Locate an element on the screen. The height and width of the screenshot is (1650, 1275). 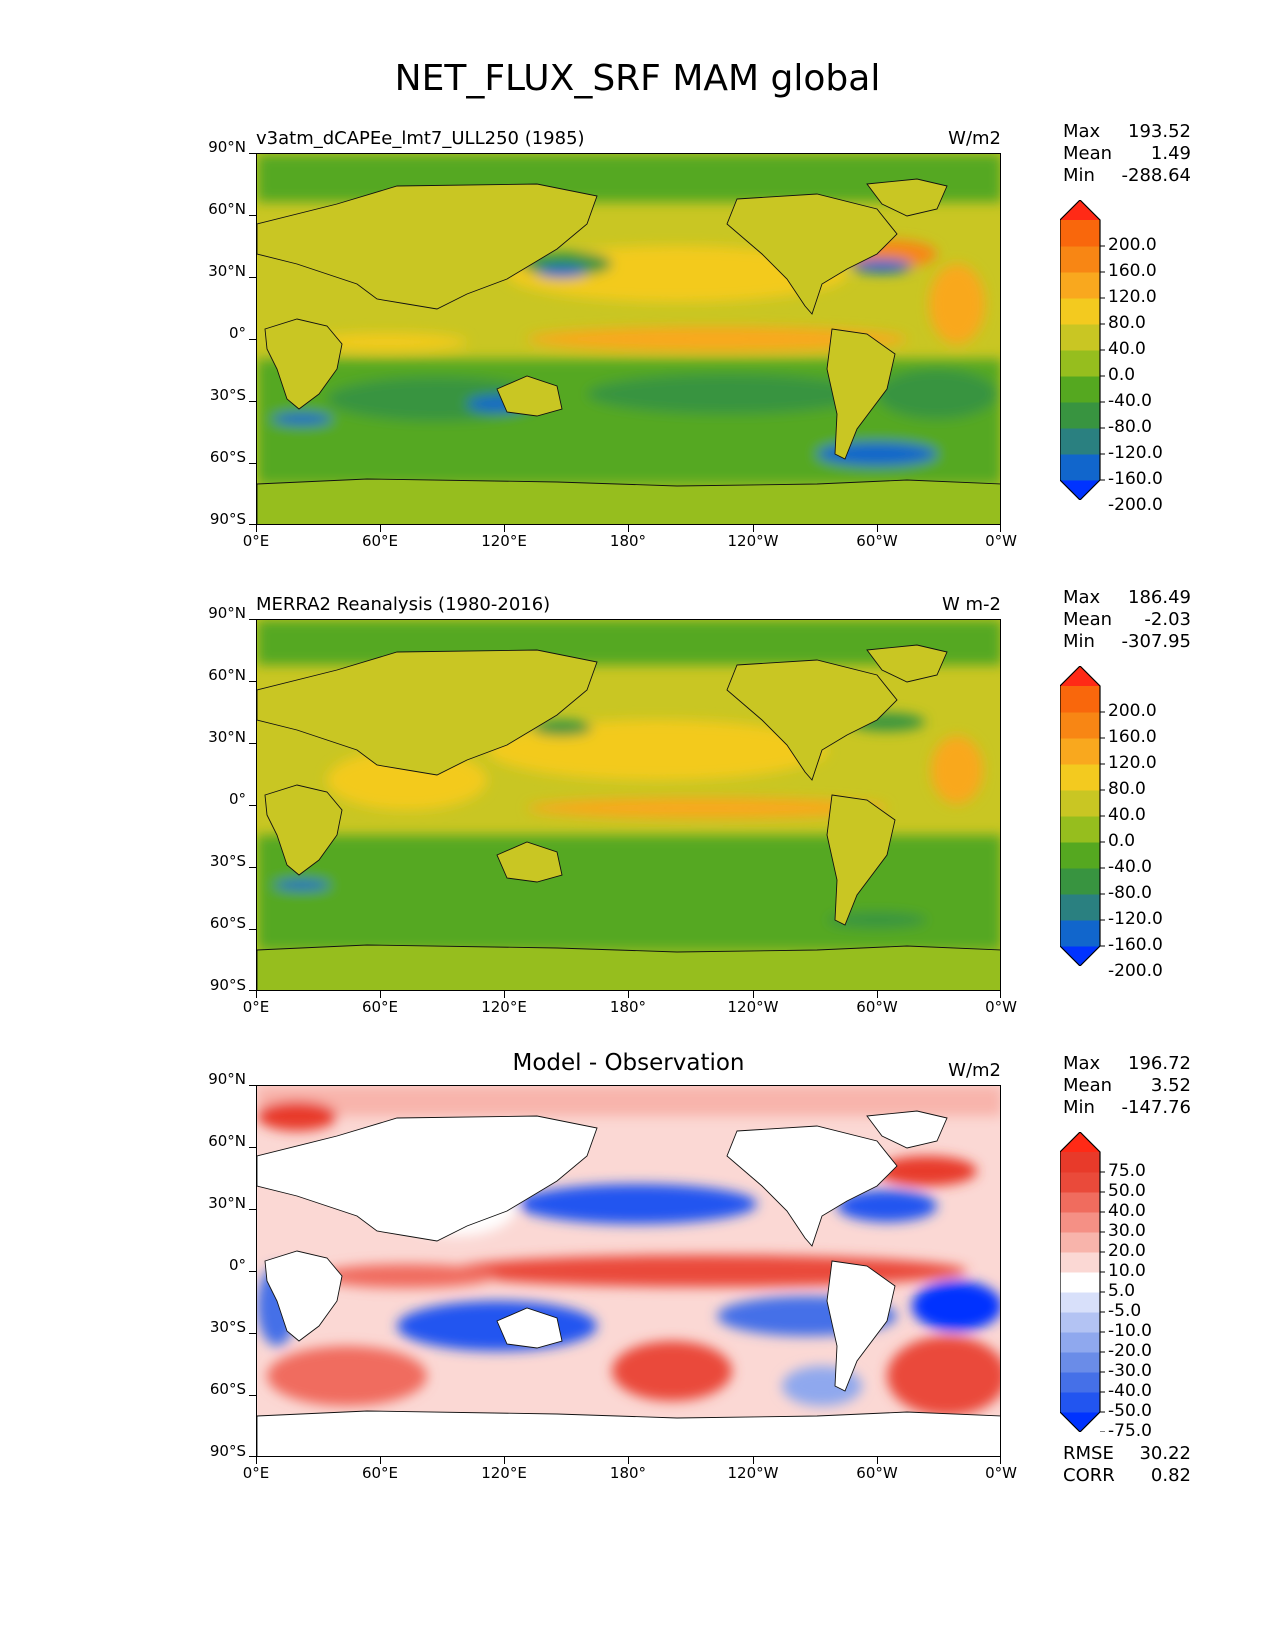
stat-row-min: Min -288.64 is located at coordinates (1127, 176).